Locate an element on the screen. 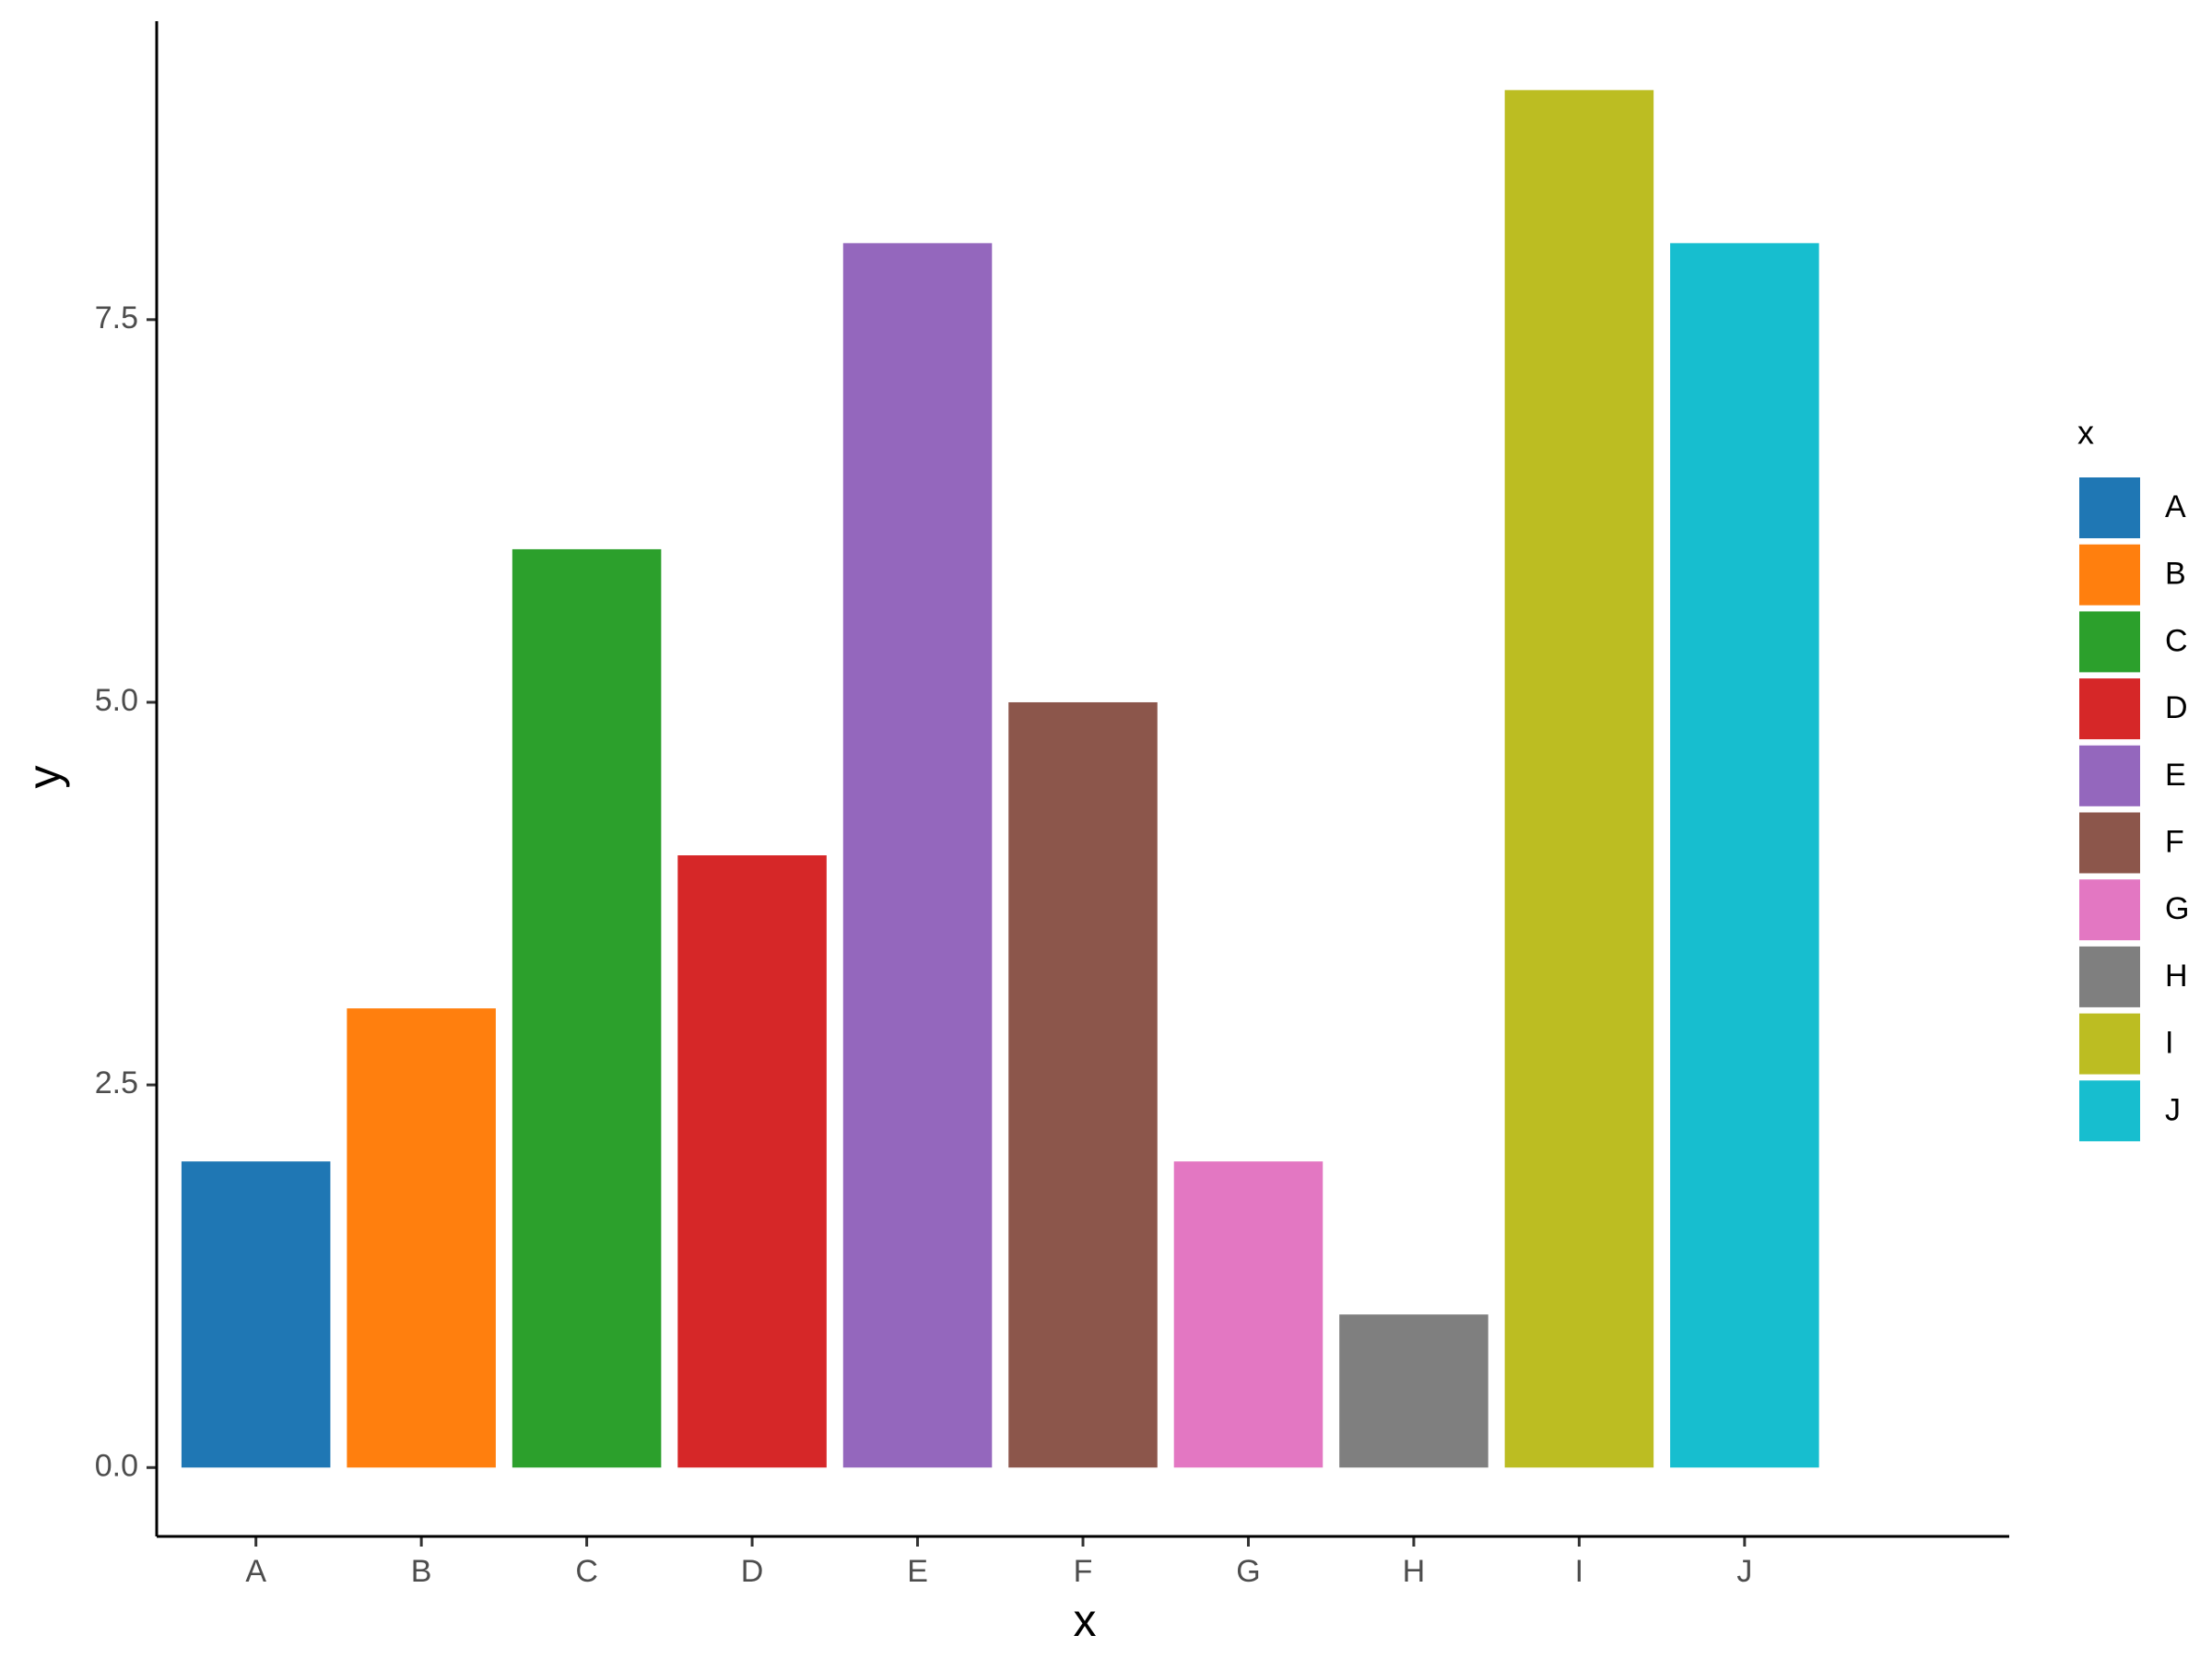 This screenshot has width=2212, height=1659. legend-label: B is located at coordinates (2175, 574).